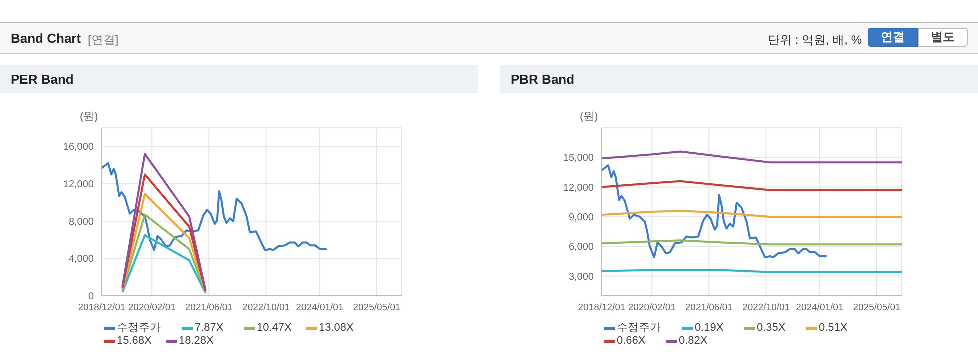 The height and width of the screenshot is (364, 978). Describe the element at coordinates (103, 40) in the screenshot. I see `text: [연결]` at that location.